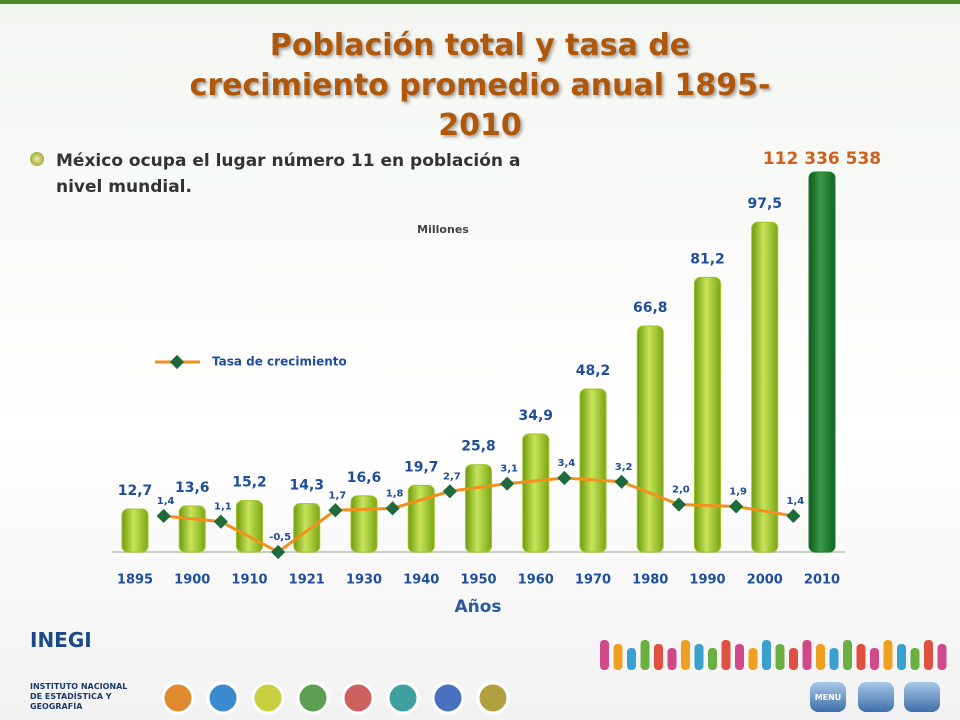 The width and height of the screenshot is (960, 720). Describe the element at coordinates (135, 580) in the screenshot. I see `x-tick-label: 1895` at that location.